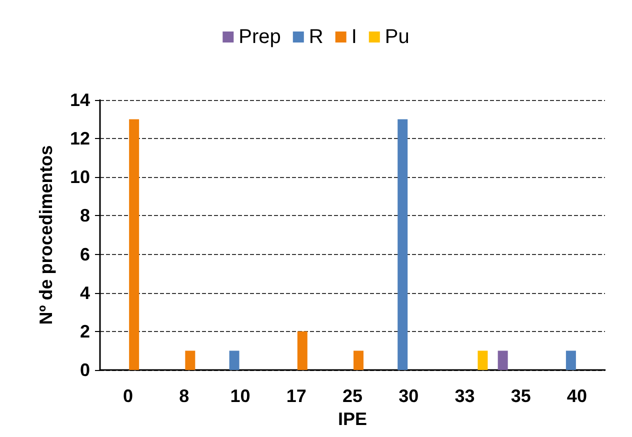  I want to click on legend-label: I, so click(354, 37).